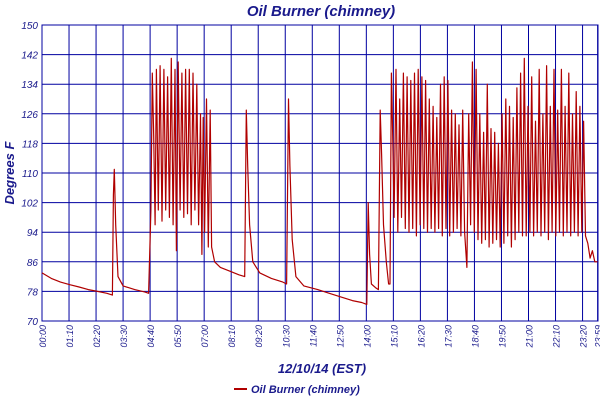  What do you see at coordinates (286, 336) in the screenshot?
I see `x-tick-label: 10:30` at bounding box center [286, 336].